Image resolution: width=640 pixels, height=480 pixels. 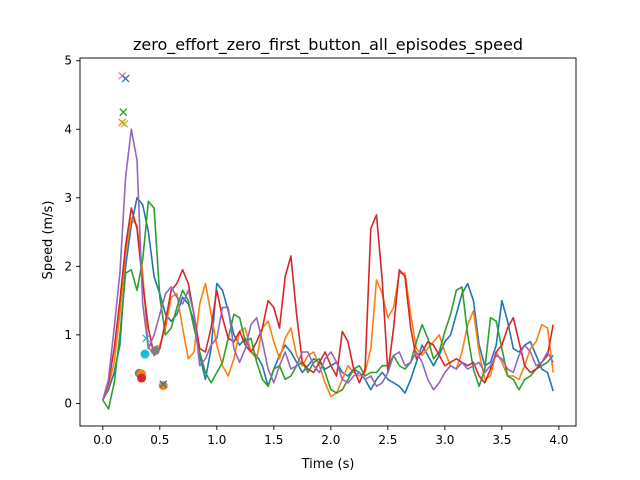 I want to click on x-tick-label-3: 1.5, so click(x=273, y=440).